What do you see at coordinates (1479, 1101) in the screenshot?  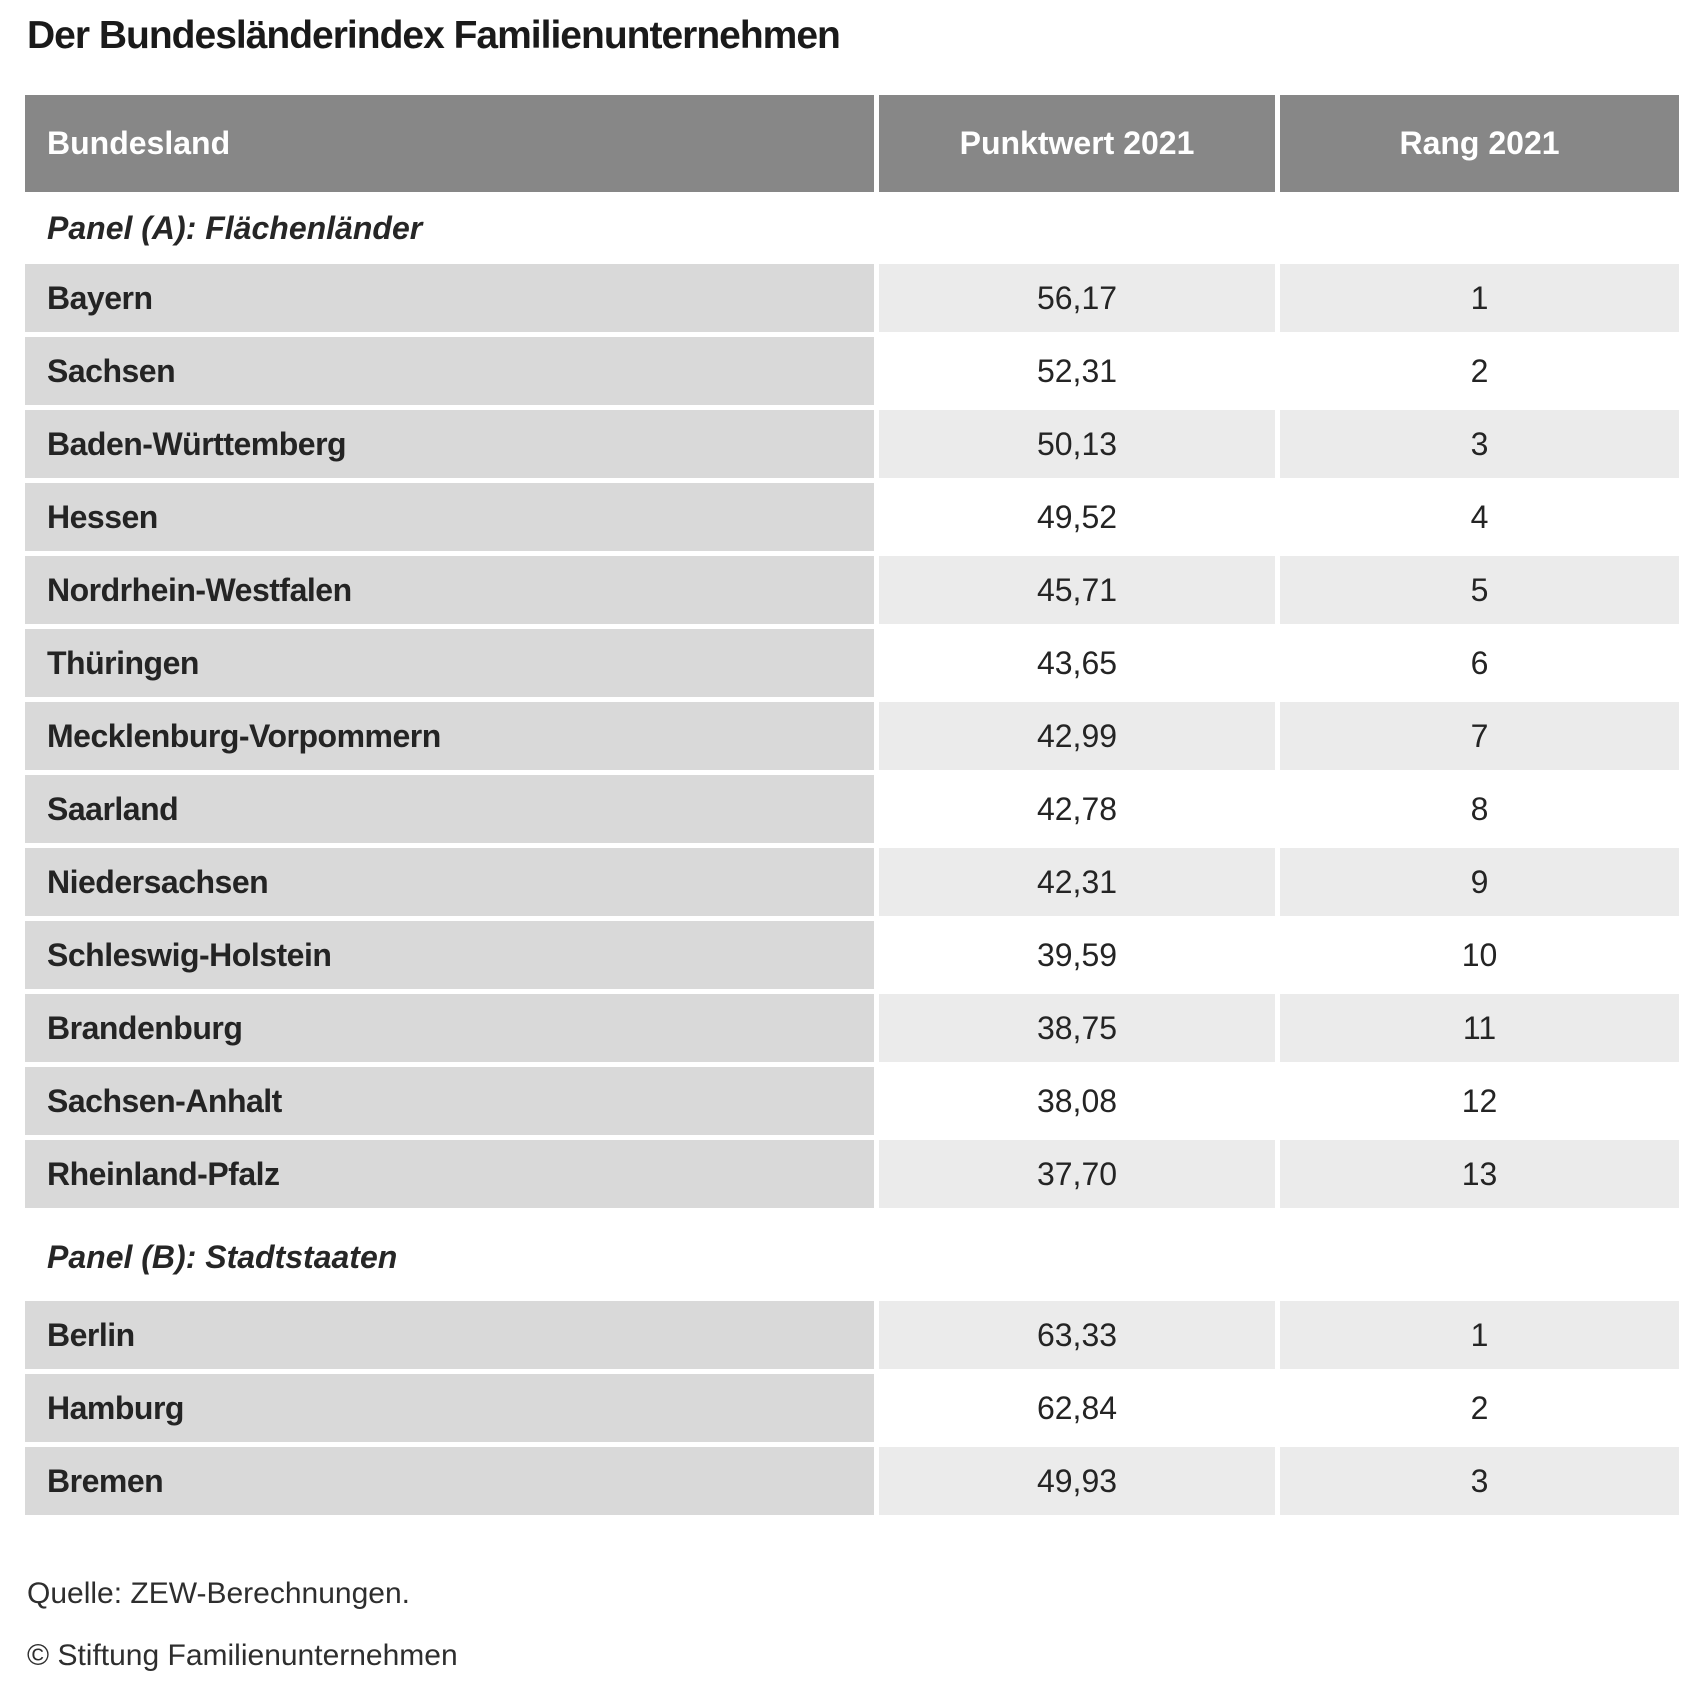 I see `rang-cell: 12` at bounding box center [1479, 1101].